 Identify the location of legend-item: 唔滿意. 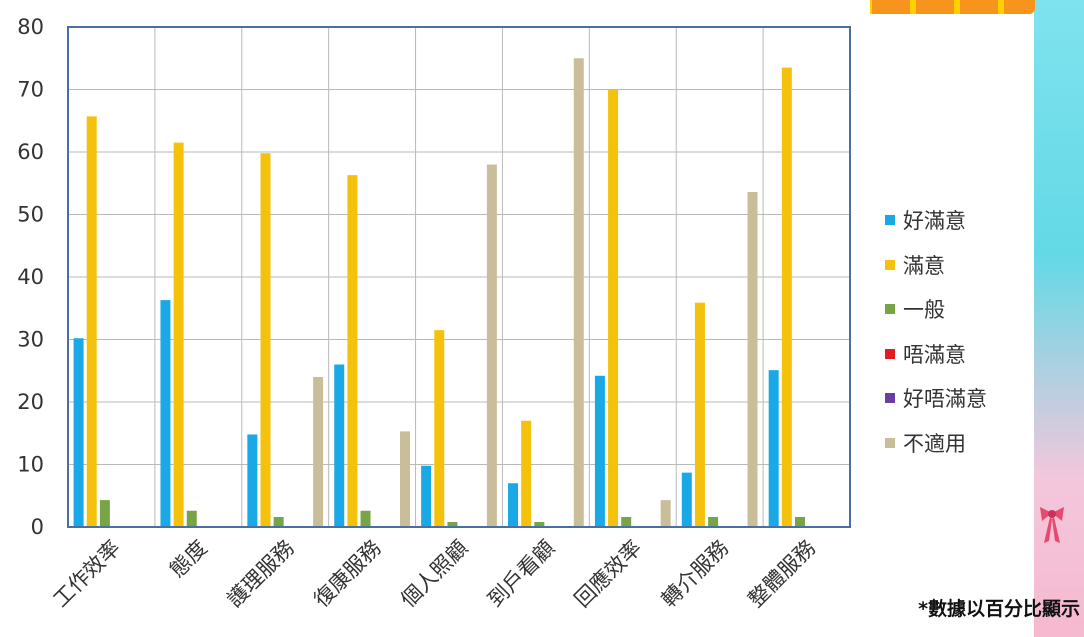
(936, 354).